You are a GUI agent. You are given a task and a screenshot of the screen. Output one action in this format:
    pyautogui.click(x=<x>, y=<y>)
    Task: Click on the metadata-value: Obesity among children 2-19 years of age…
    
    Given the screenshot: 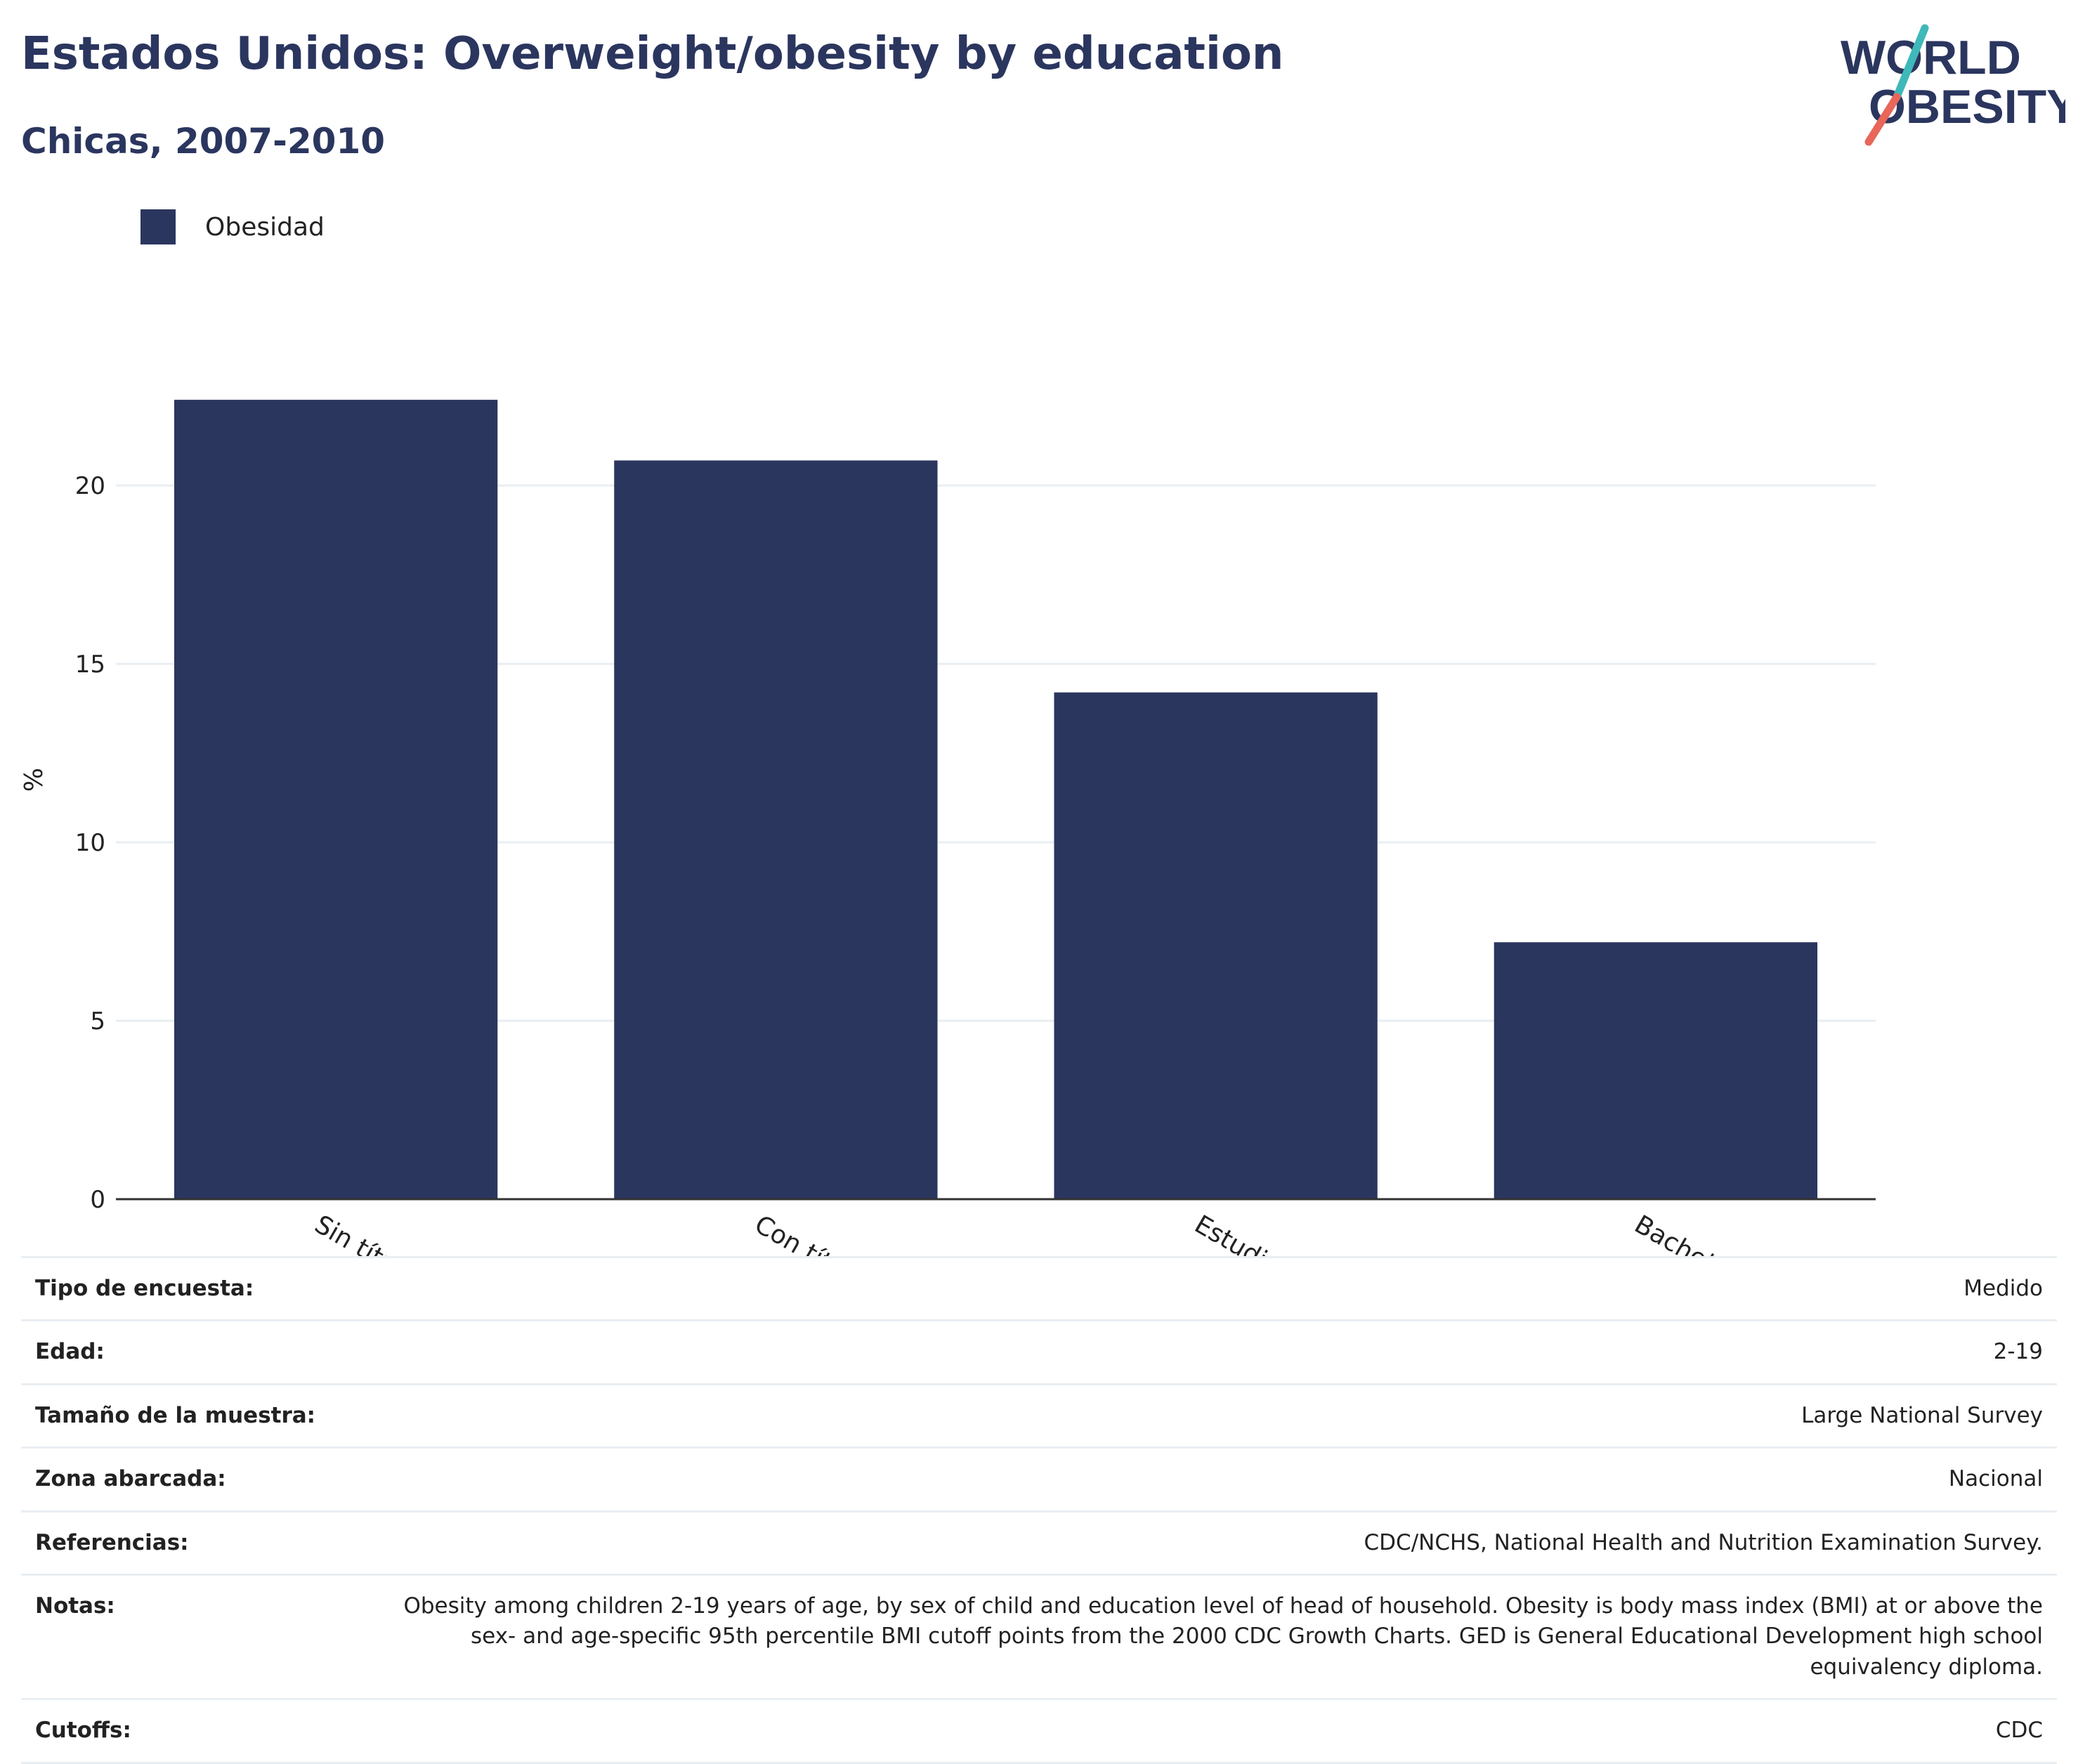 What is the action you would take?
    pyautogui.click(x=1200, y=1636)
    